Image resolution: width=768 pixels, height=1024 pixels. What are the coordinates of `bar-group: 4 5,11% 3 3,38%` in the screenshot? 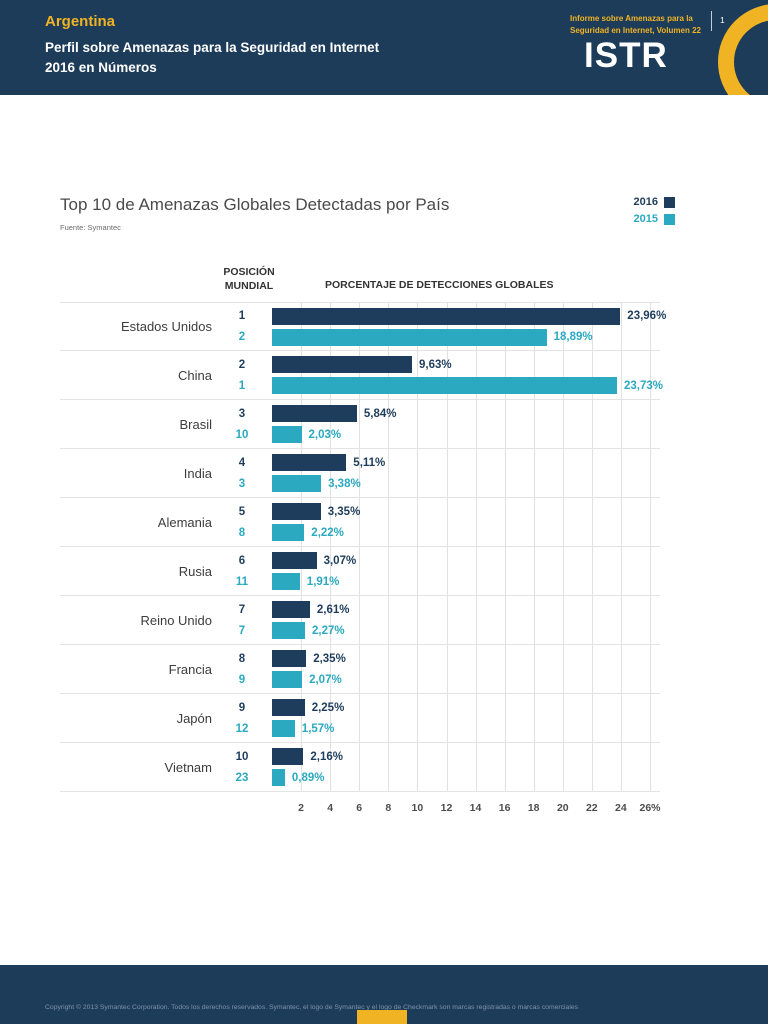 It's located at (436, 473).